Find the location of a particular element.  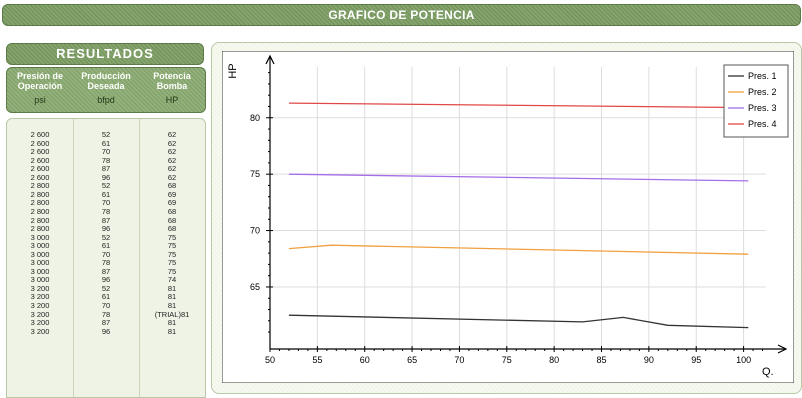

table-row: 2 600 96 62 is located at coordinates (106, 177).